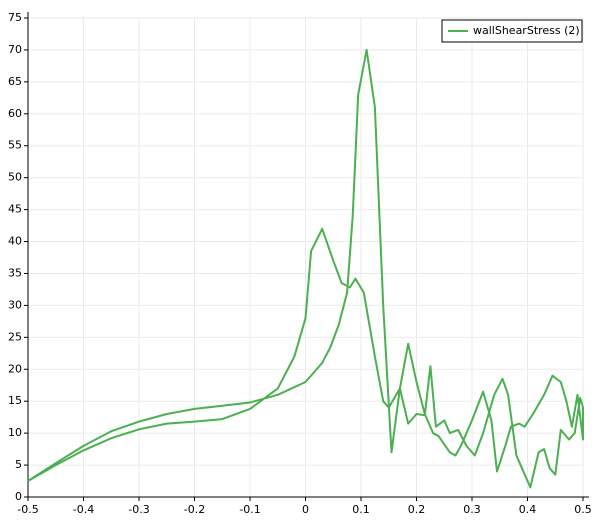  Describe the element at coordinates (15, 241) in the screenshot. I see `y-tick-label: 40` at that location.